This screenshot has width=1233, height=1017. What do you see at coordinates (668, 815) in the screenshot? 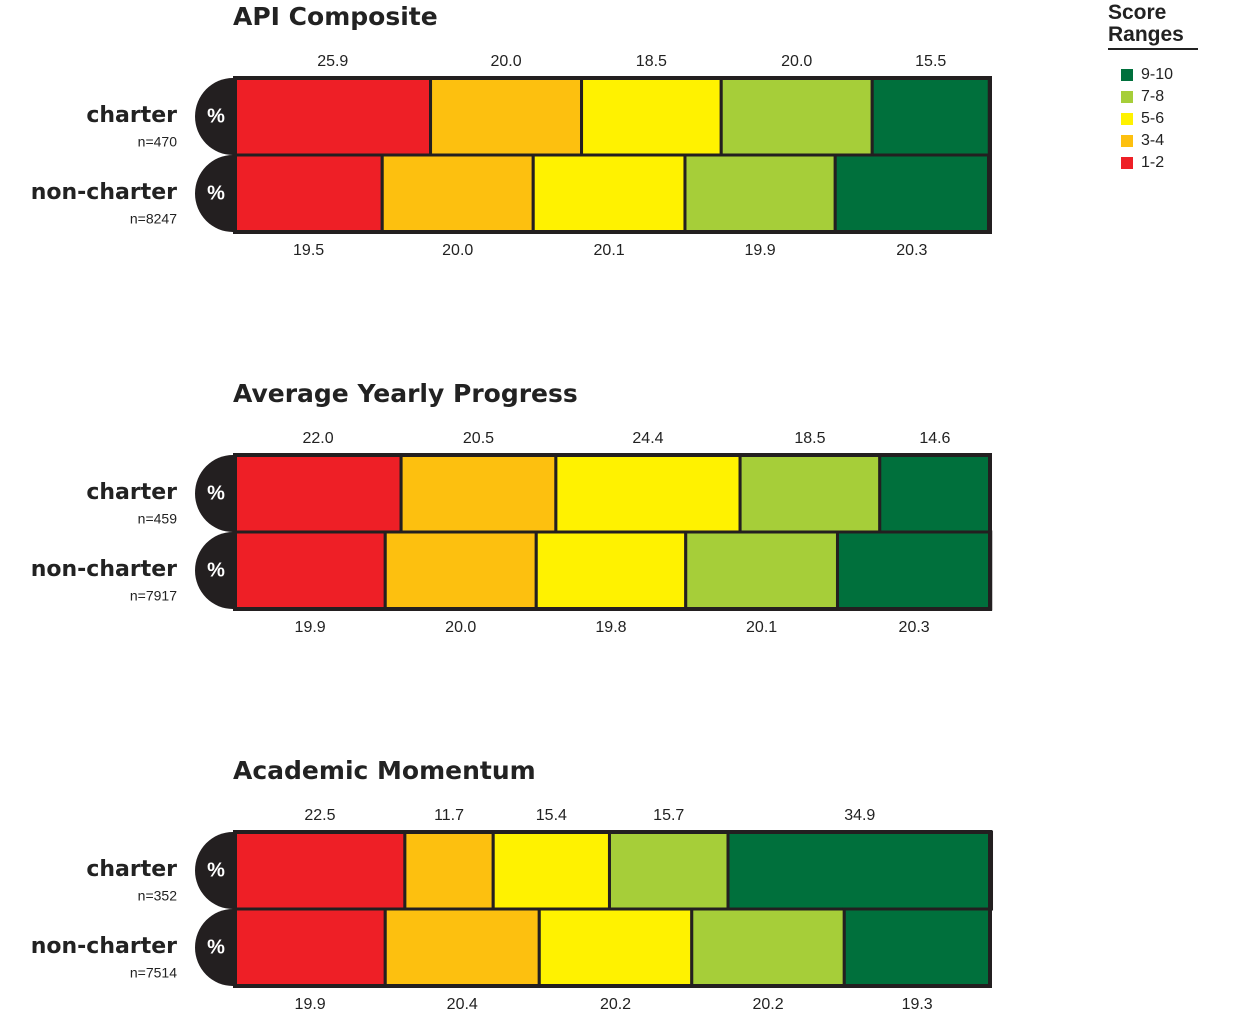
I see `value-label: 15.7` at bounding box center [668, 815].